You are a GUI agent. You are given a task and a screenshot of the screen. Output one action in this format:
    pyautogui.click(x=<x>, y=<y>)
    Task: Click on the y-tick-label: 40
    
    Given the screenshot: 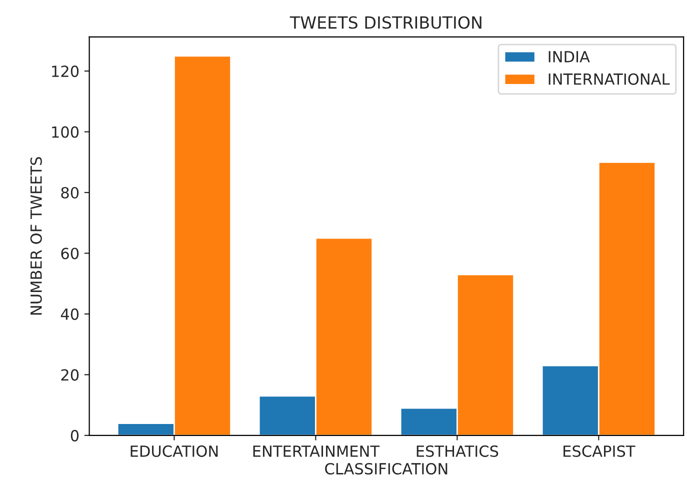 What is the action you would take?
    pyautogui.click(x=69, y=314)
    